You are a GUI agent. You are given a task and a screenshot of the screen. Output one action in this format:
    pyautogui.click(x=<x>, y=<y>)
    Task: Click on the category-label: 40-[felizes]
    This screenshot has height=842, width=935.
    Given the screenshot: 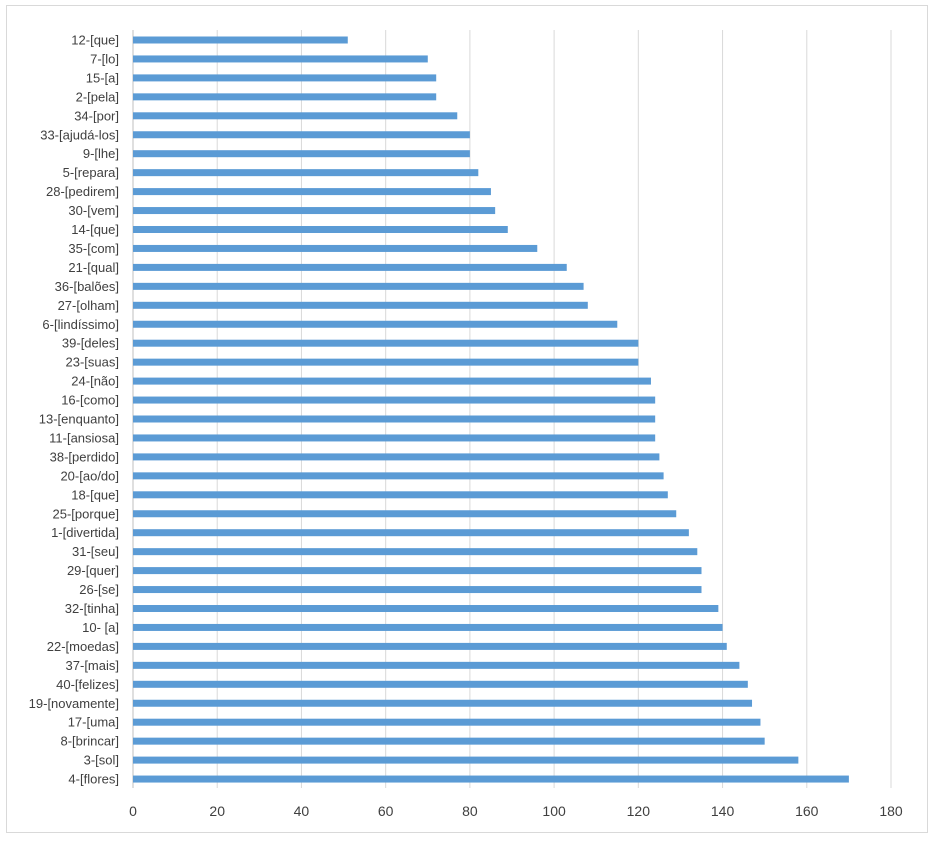 What is the action you would take?
    pyautogui.click(x=87, y=684)
    